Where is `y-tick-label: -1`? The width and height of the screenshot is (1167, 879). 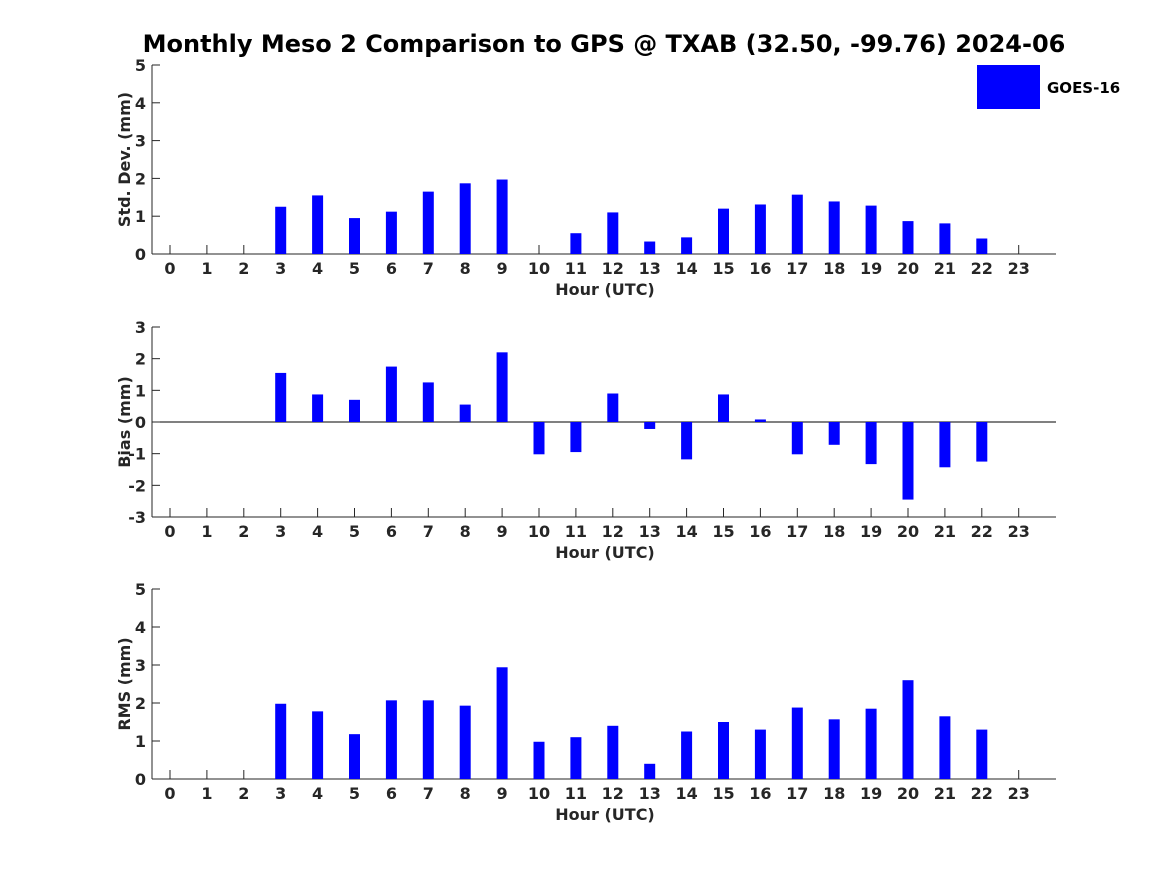 y-tick-label: -1 is located at coordinates (137, 454).